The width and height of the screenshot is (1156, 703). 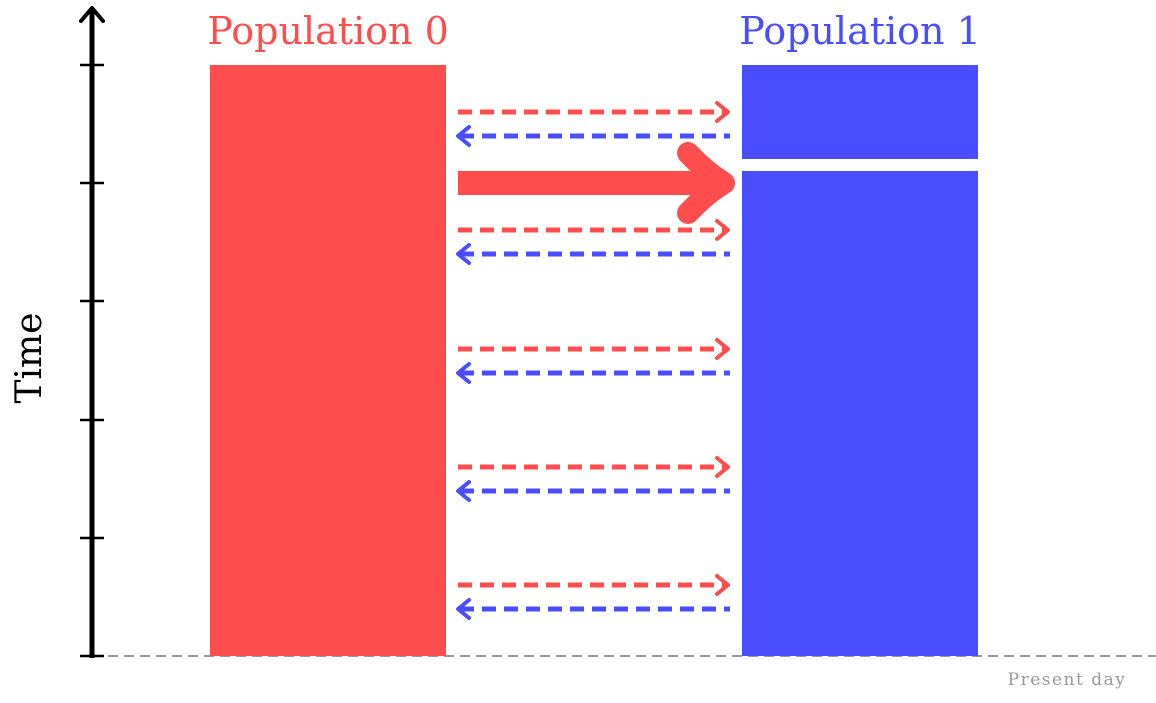 I want to click on population-0-label: Population 0, so click(x=328, y=31).